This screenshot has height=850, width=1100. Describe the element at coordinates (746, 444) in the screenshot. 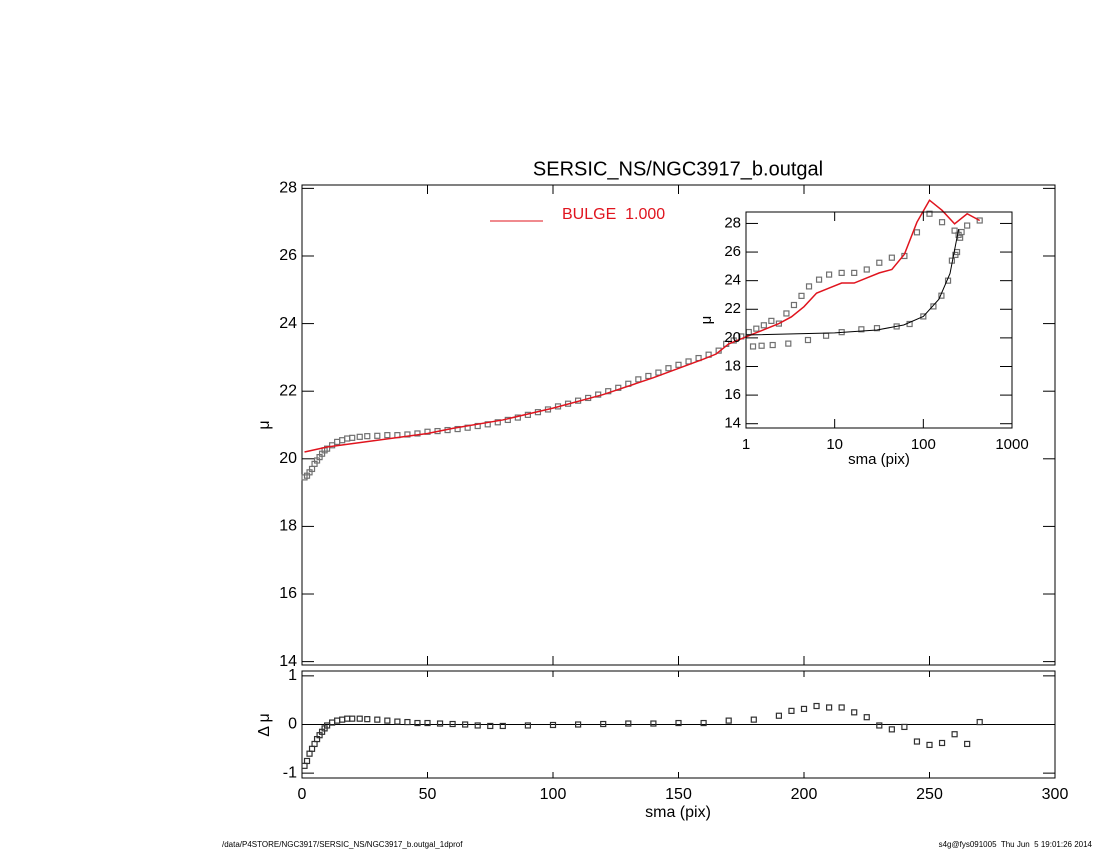

I see `x-tick-label: 1` at that location.